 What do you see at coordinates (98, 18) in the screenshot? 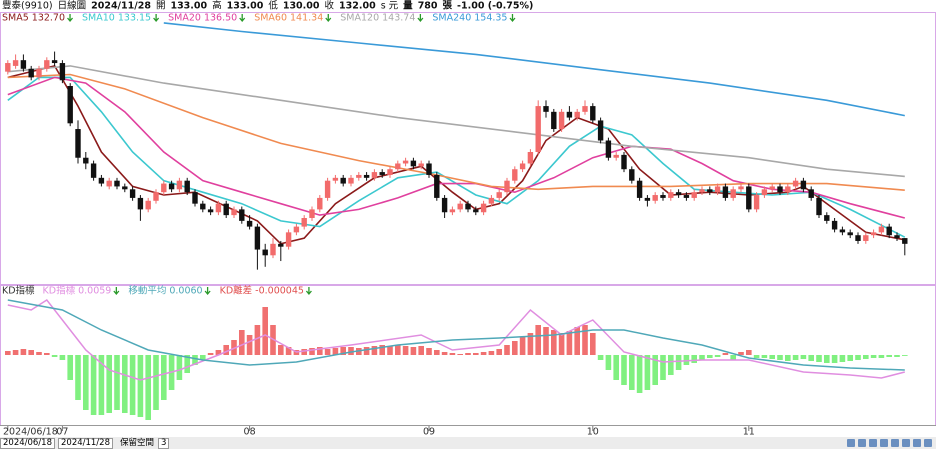
I see `legend-name: SMA10` at bounding box center [98, 18].